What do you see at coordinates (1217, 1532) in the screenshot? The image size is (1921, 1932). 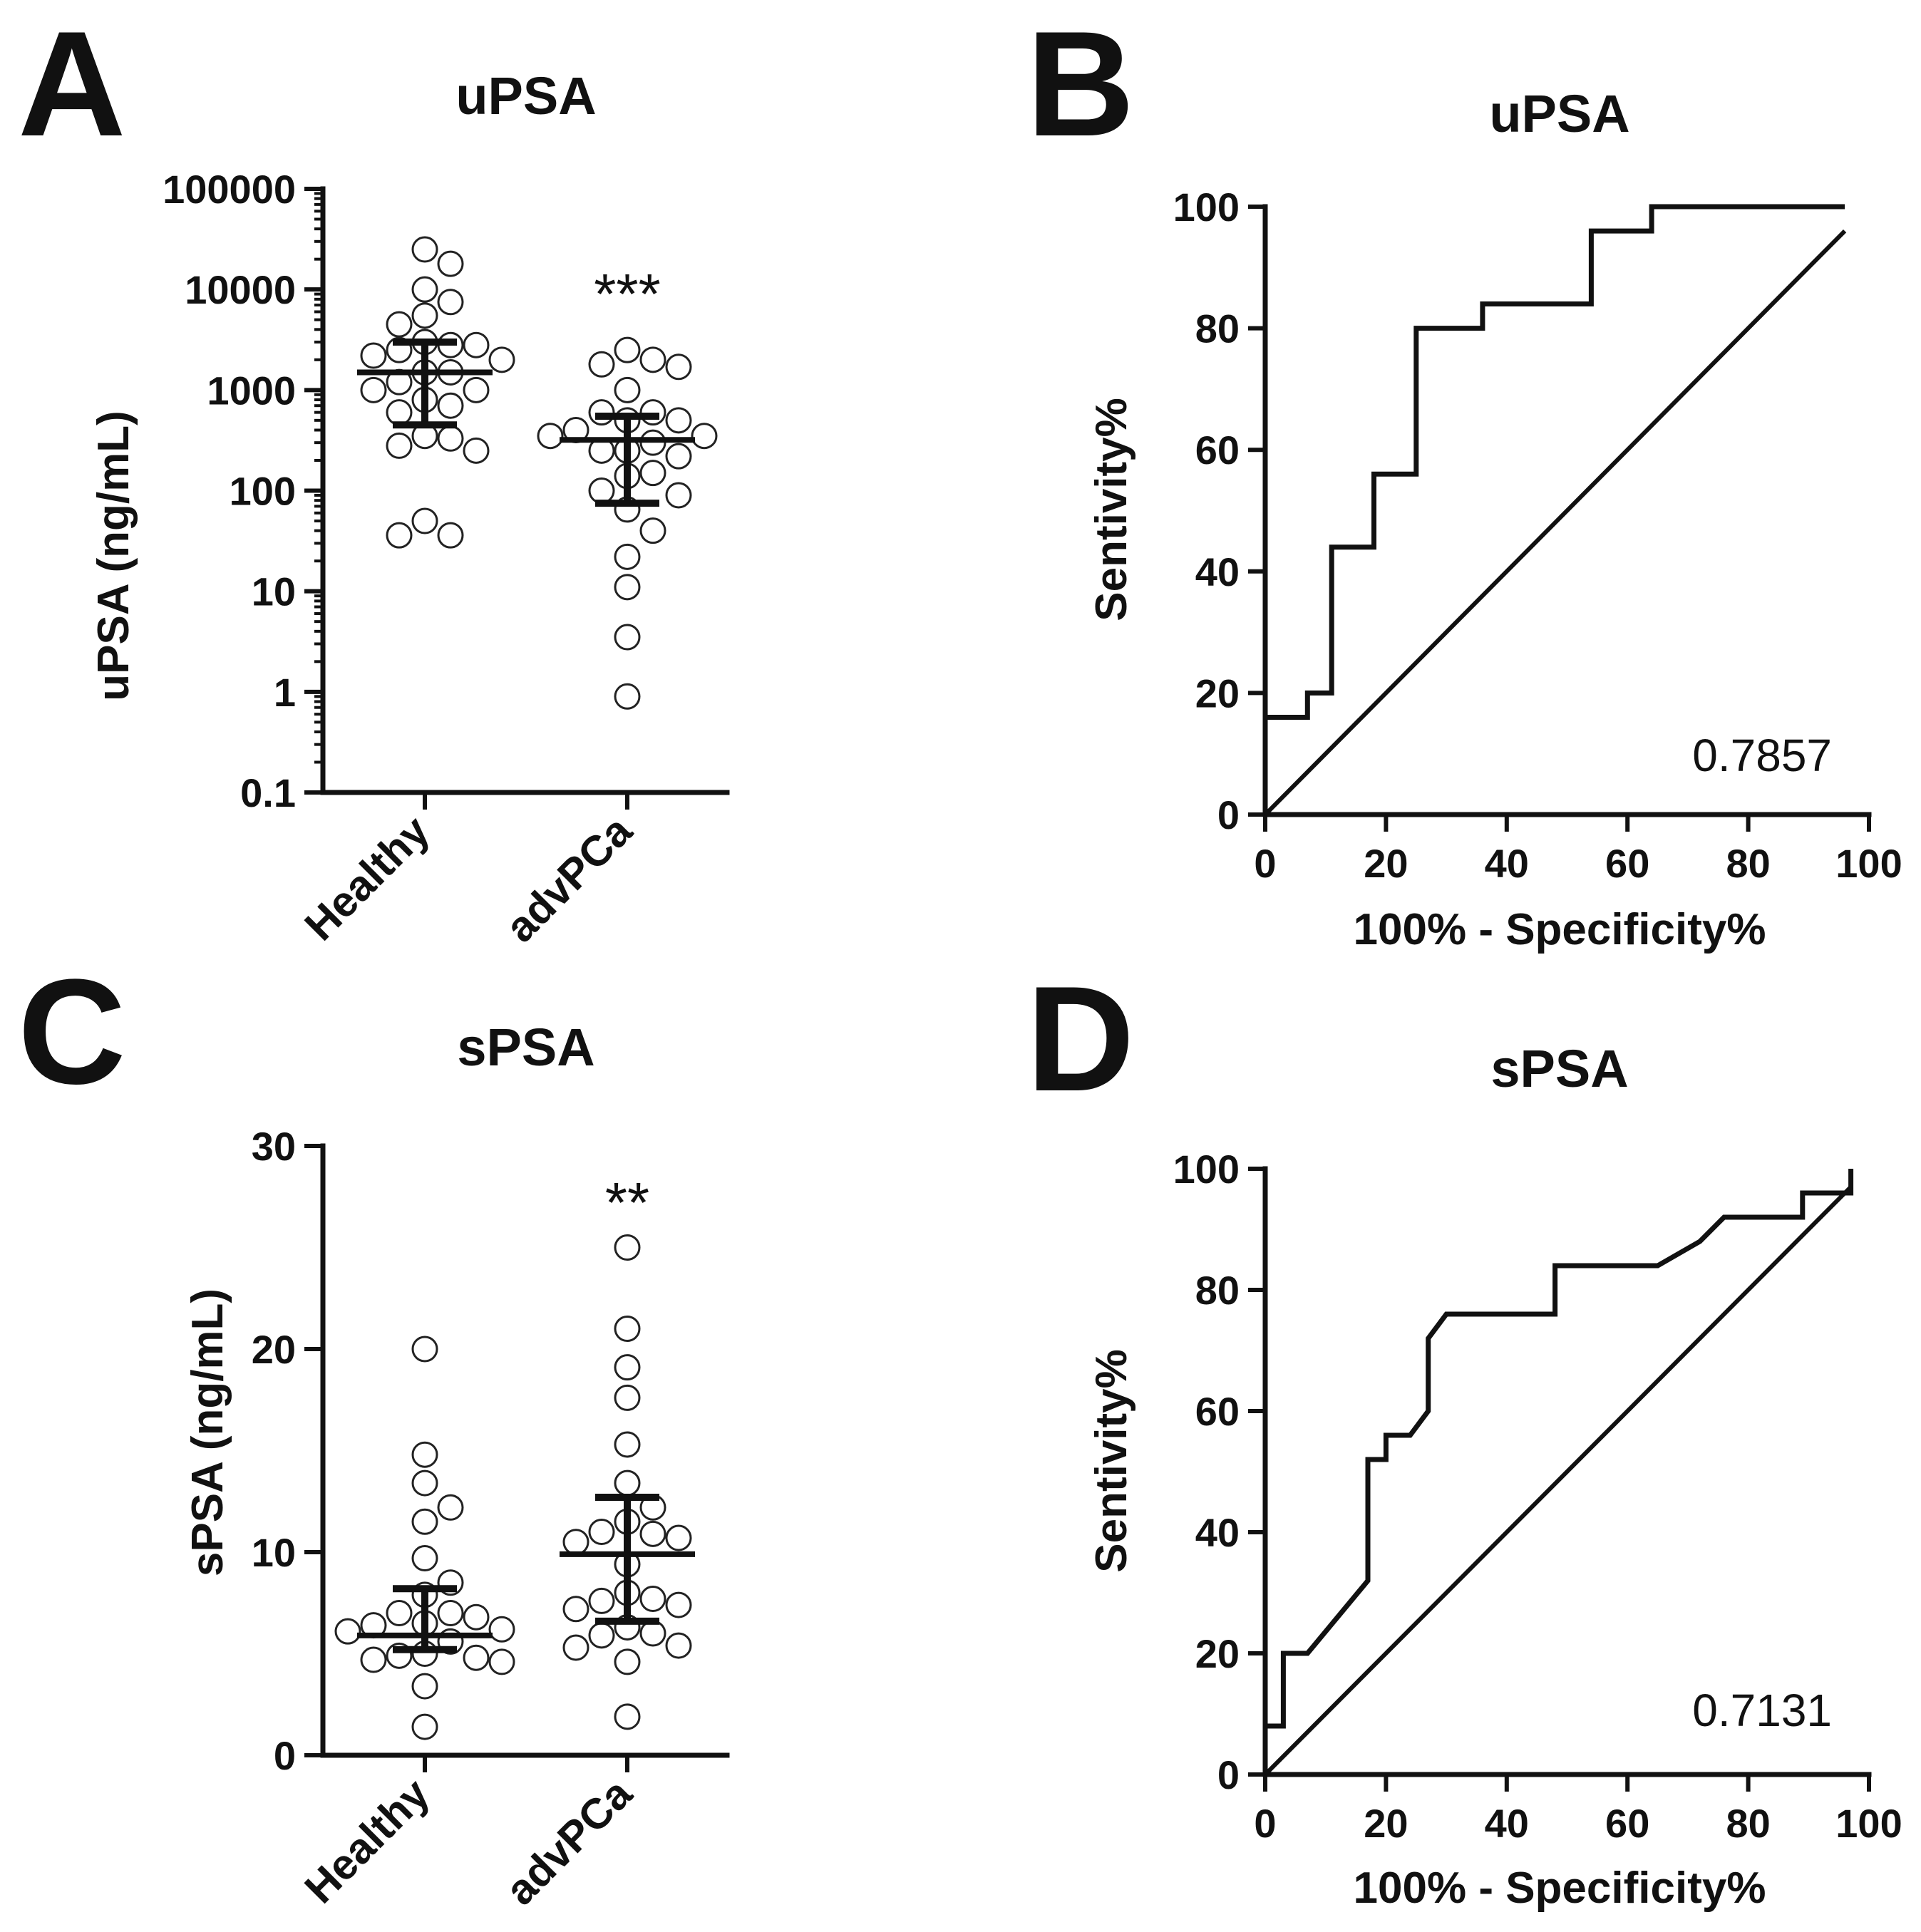 I see `panel-d-y-tick-label: 40` at bounding box center [1217, 1532].